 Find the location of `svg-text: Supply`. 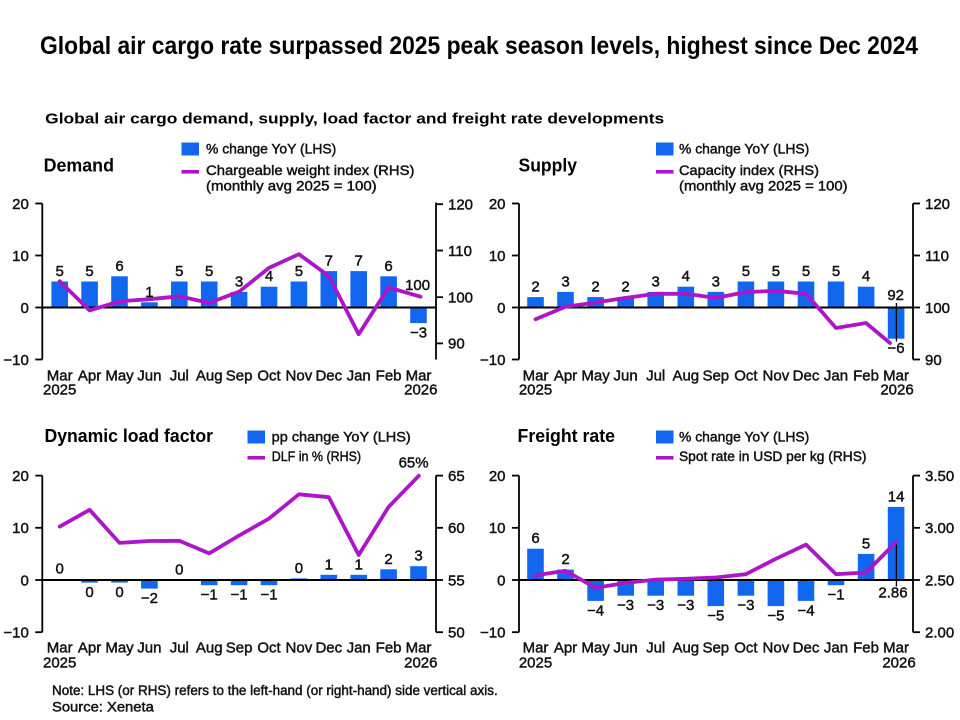

svg-text: Supply is located at coordinates (548, 164).